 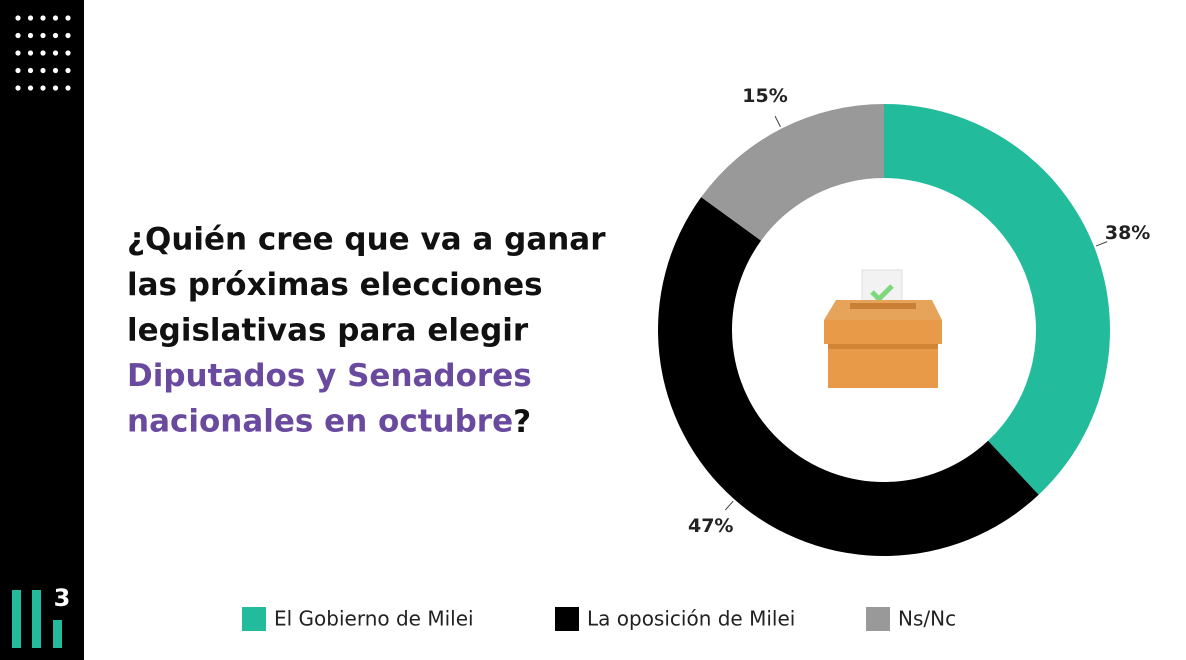 What do you see at coordinates (41, 616) in the screenshot?
I see `logo: 3` at bounding box center [41, 616].